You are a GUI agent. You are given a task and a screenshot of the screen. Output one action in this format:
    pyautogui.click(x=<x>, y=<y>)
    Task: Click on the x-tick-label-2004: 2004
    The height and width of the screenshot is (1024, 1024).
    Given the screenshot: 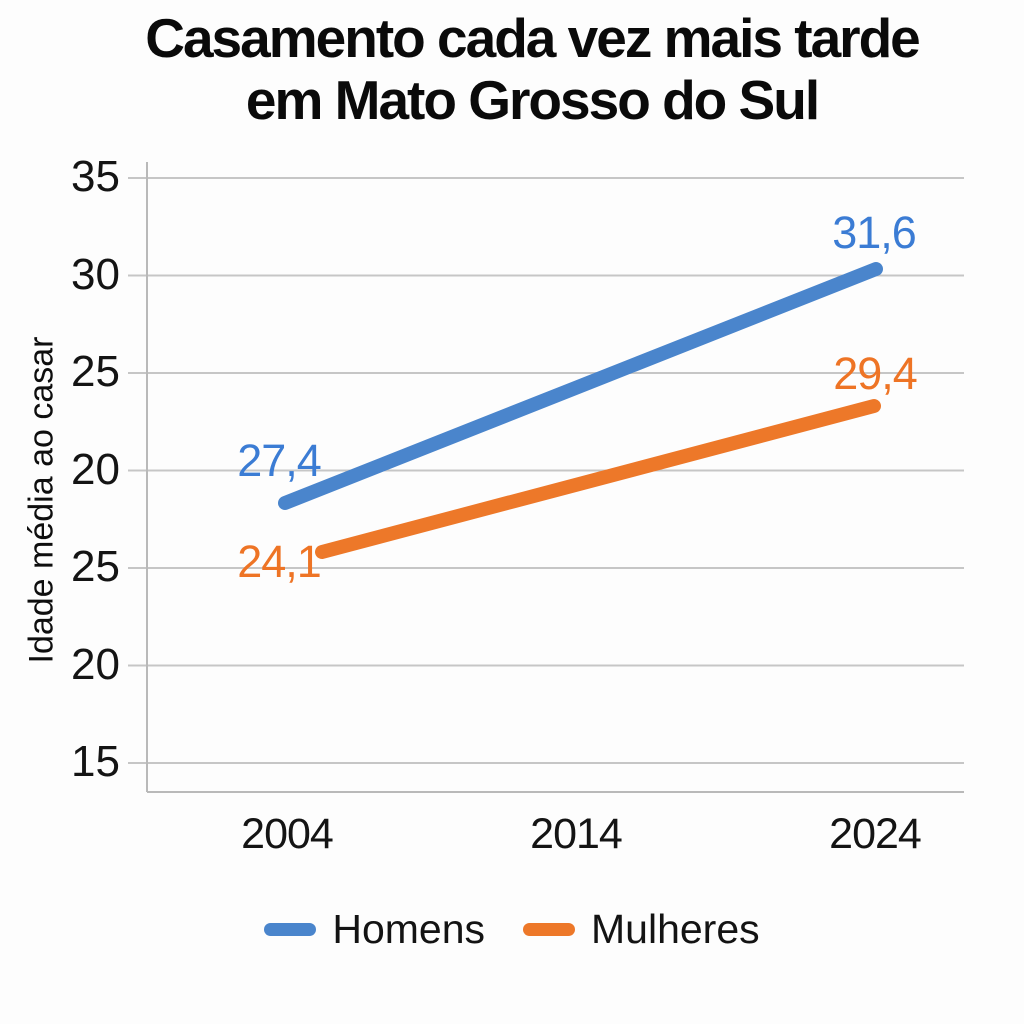 What is the action you would take?
    pyautogui.click(x=287, y=834)
    